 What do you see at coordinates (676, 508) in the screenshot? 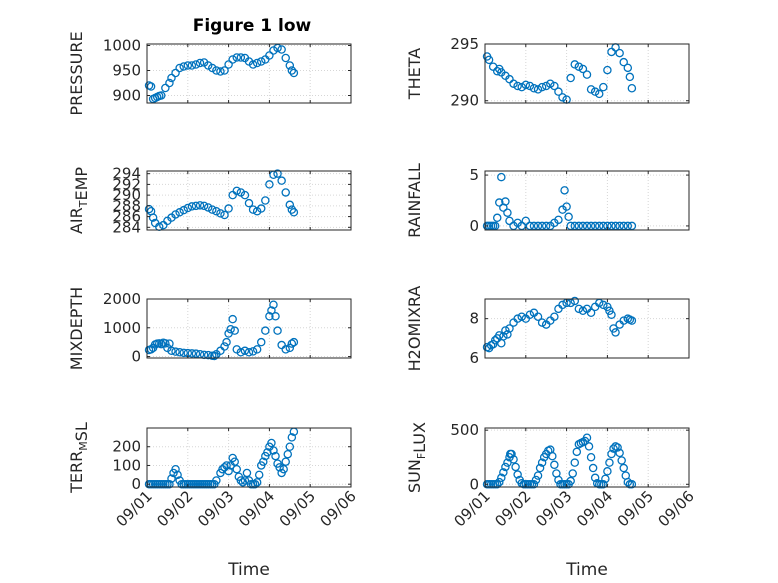
I see `x-tick-label: 09/06` at bounding box center [676, 508].